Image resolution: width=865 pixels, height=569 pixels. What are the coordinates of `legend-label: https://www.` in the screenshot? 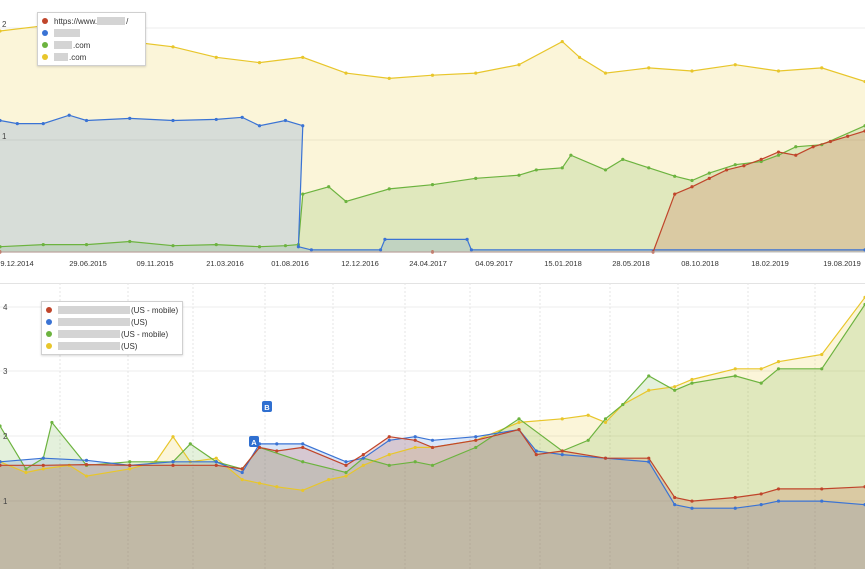 It's located at (76, 21).